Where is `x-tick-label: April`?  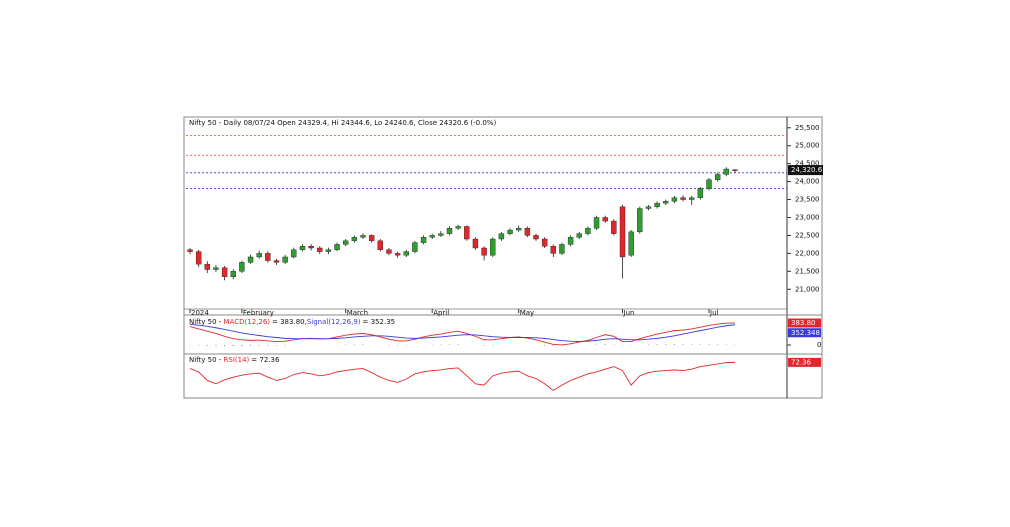
x-tick-label: April is located at coordinates (441, 313).